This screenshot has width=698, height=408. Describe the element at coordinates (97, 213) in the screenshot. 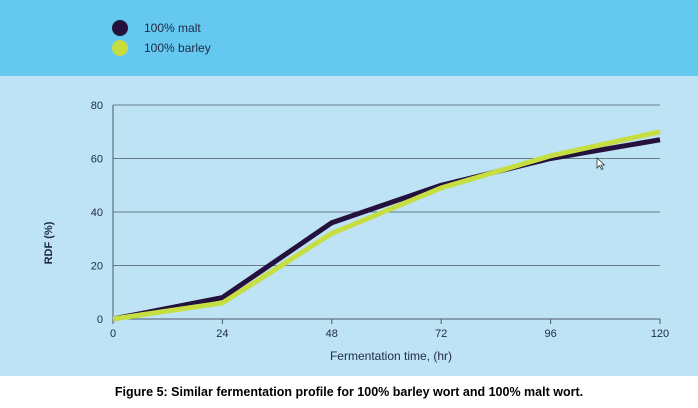

I see `y-tick-label: 40` at that location.